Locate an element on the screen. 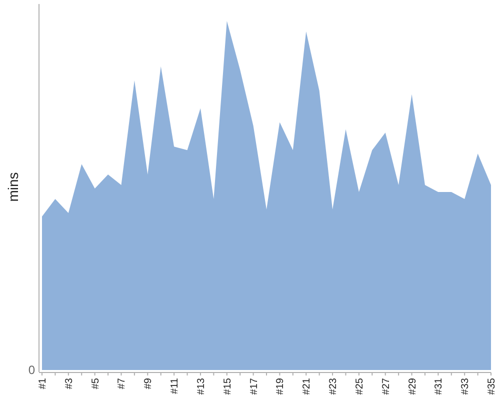 The height and width of the screenshot is (400, 500). x-tick-label: #3 is located at coordinates (69, 384).